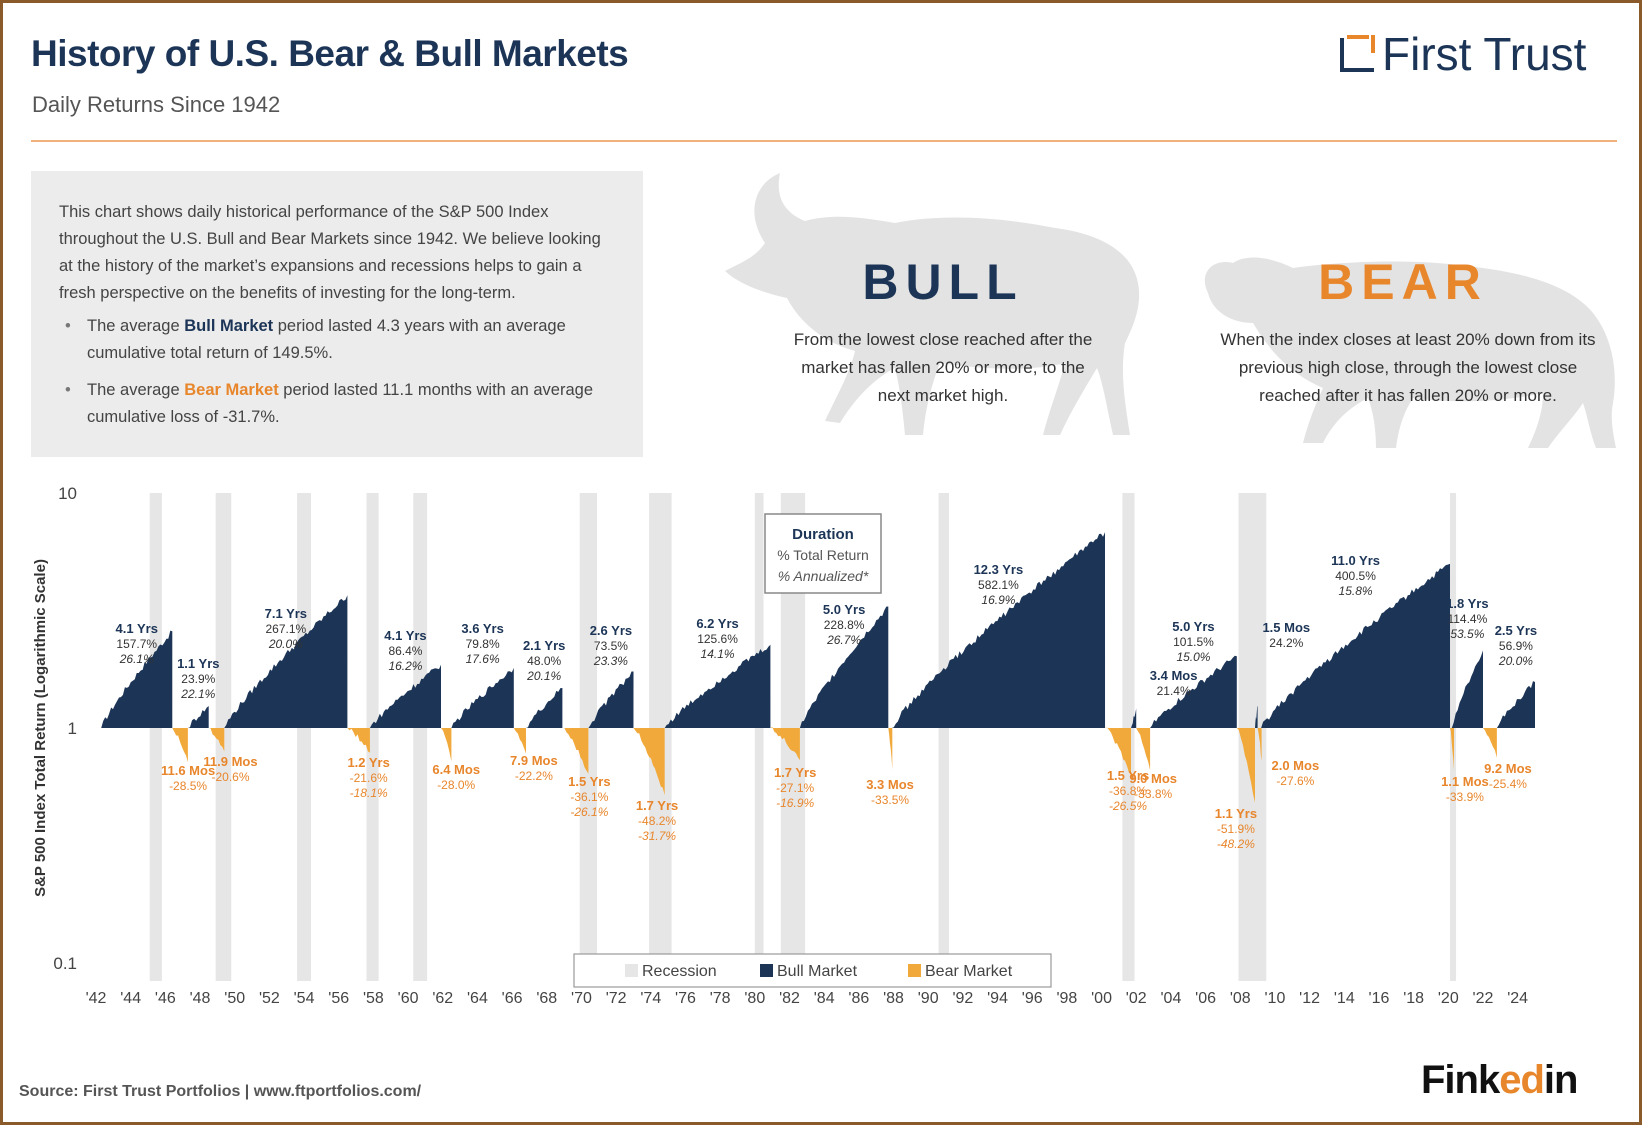 The height and width of the screenshot is (1125, 1642). I want to click on bull-duration-label: 7.1 Yrs, so click(286, 613).